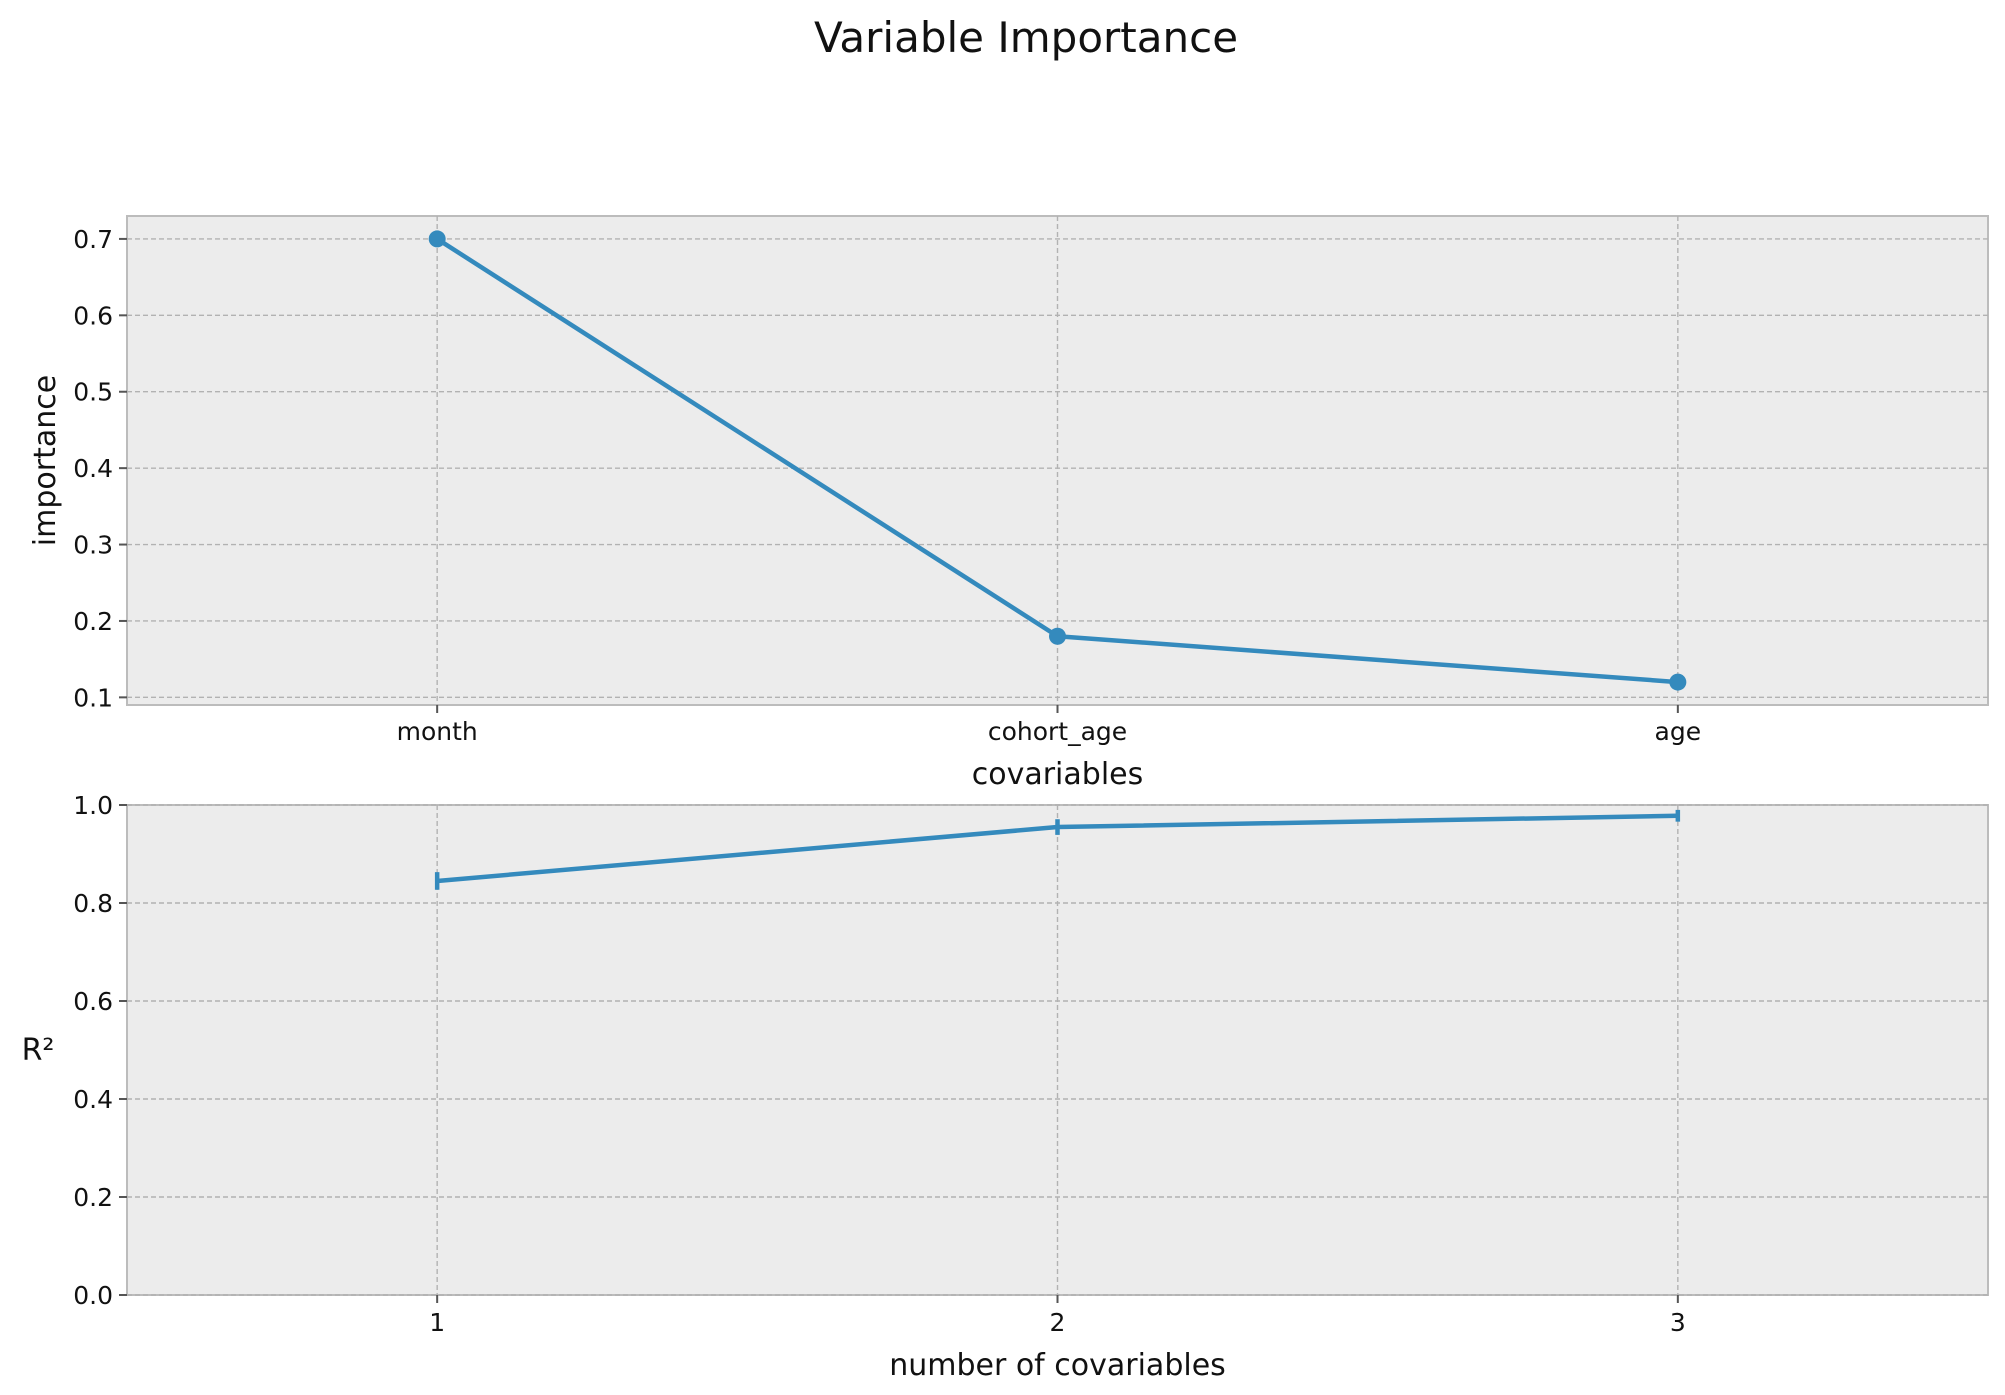 This screenshot has height=1395, width=2005. What do you see at coordinates (1057, 731) in the screenshot?
I see `x-tick-label: cohort_age` at bounding box center [1057, 731].